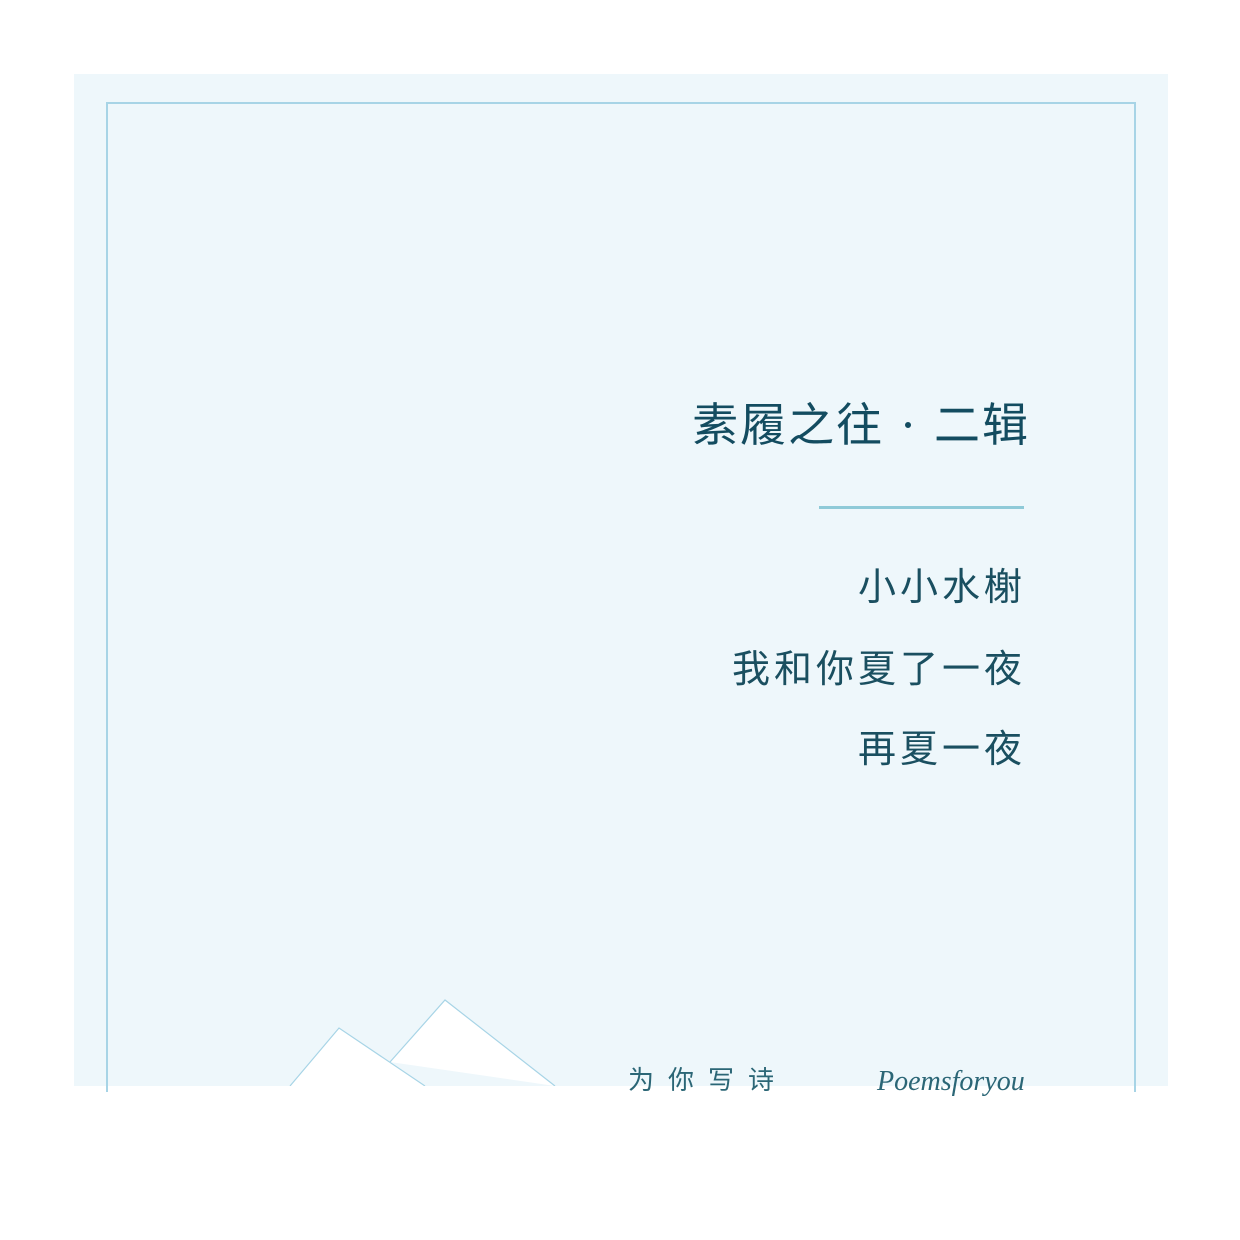 Image resolution: width=1240 pixels, height=1240 pixels. I want to click on mountain-base, so click(430, 1089).